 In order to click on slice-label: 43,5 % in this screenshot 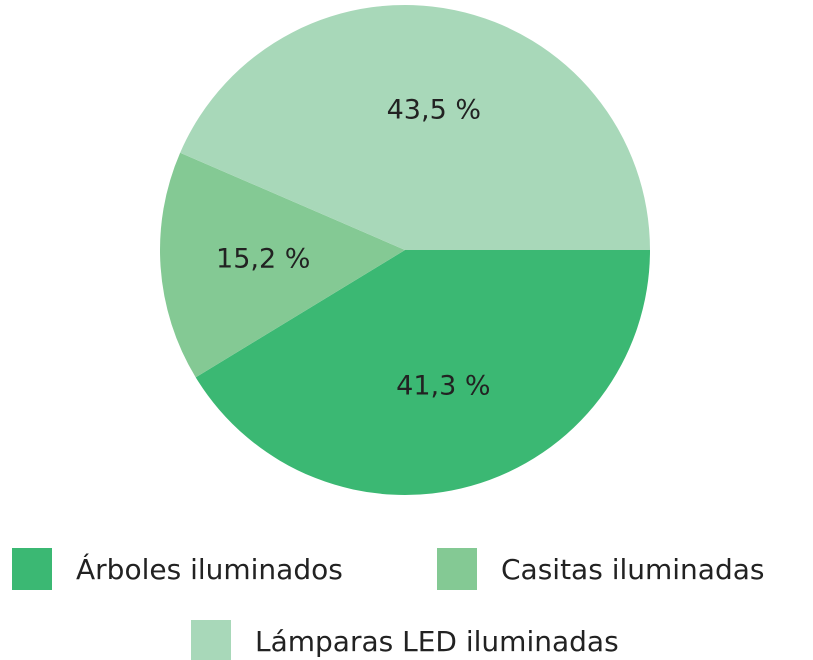, I will do `click(434, 109)`.